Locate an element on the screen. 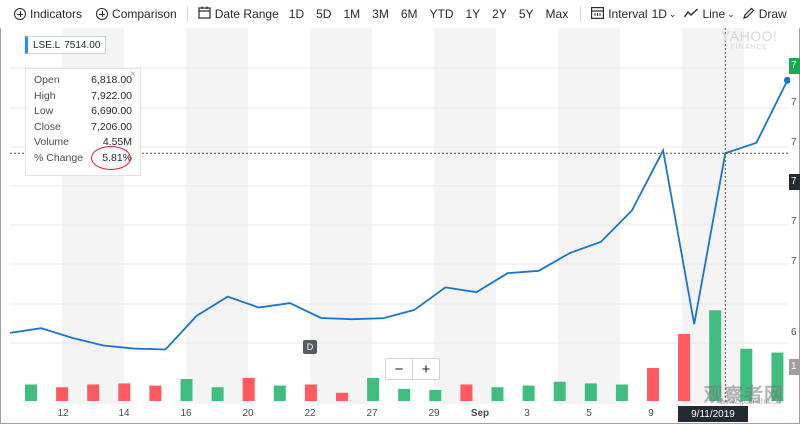 The width and height of the screenshot is (800, 424). x-tick-label: 20 is located at coordinates (248, 413).